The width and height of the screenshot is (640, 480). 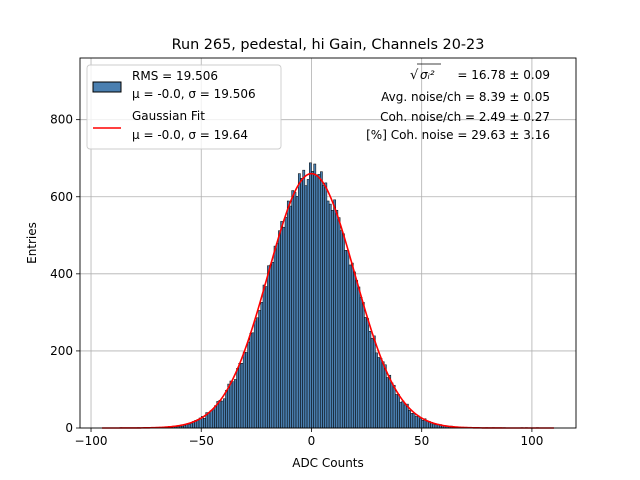 What do you see at coordinates (421, 441) in the screenshot?
I see `x-tick-label: 50` at bounding box center [421, 441].